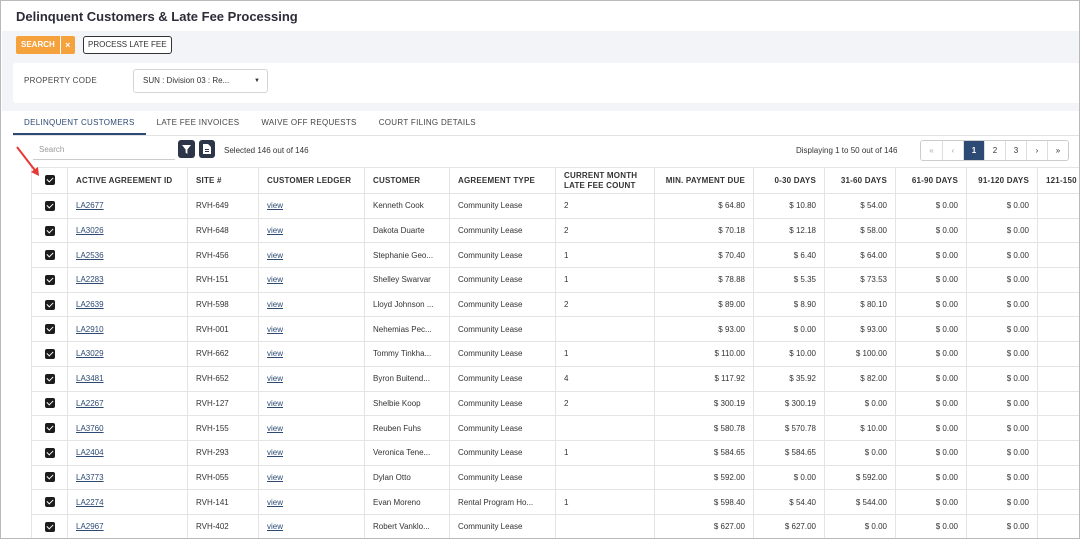  I want to click on agreement-id-link: LA2283, so click(90, 280).